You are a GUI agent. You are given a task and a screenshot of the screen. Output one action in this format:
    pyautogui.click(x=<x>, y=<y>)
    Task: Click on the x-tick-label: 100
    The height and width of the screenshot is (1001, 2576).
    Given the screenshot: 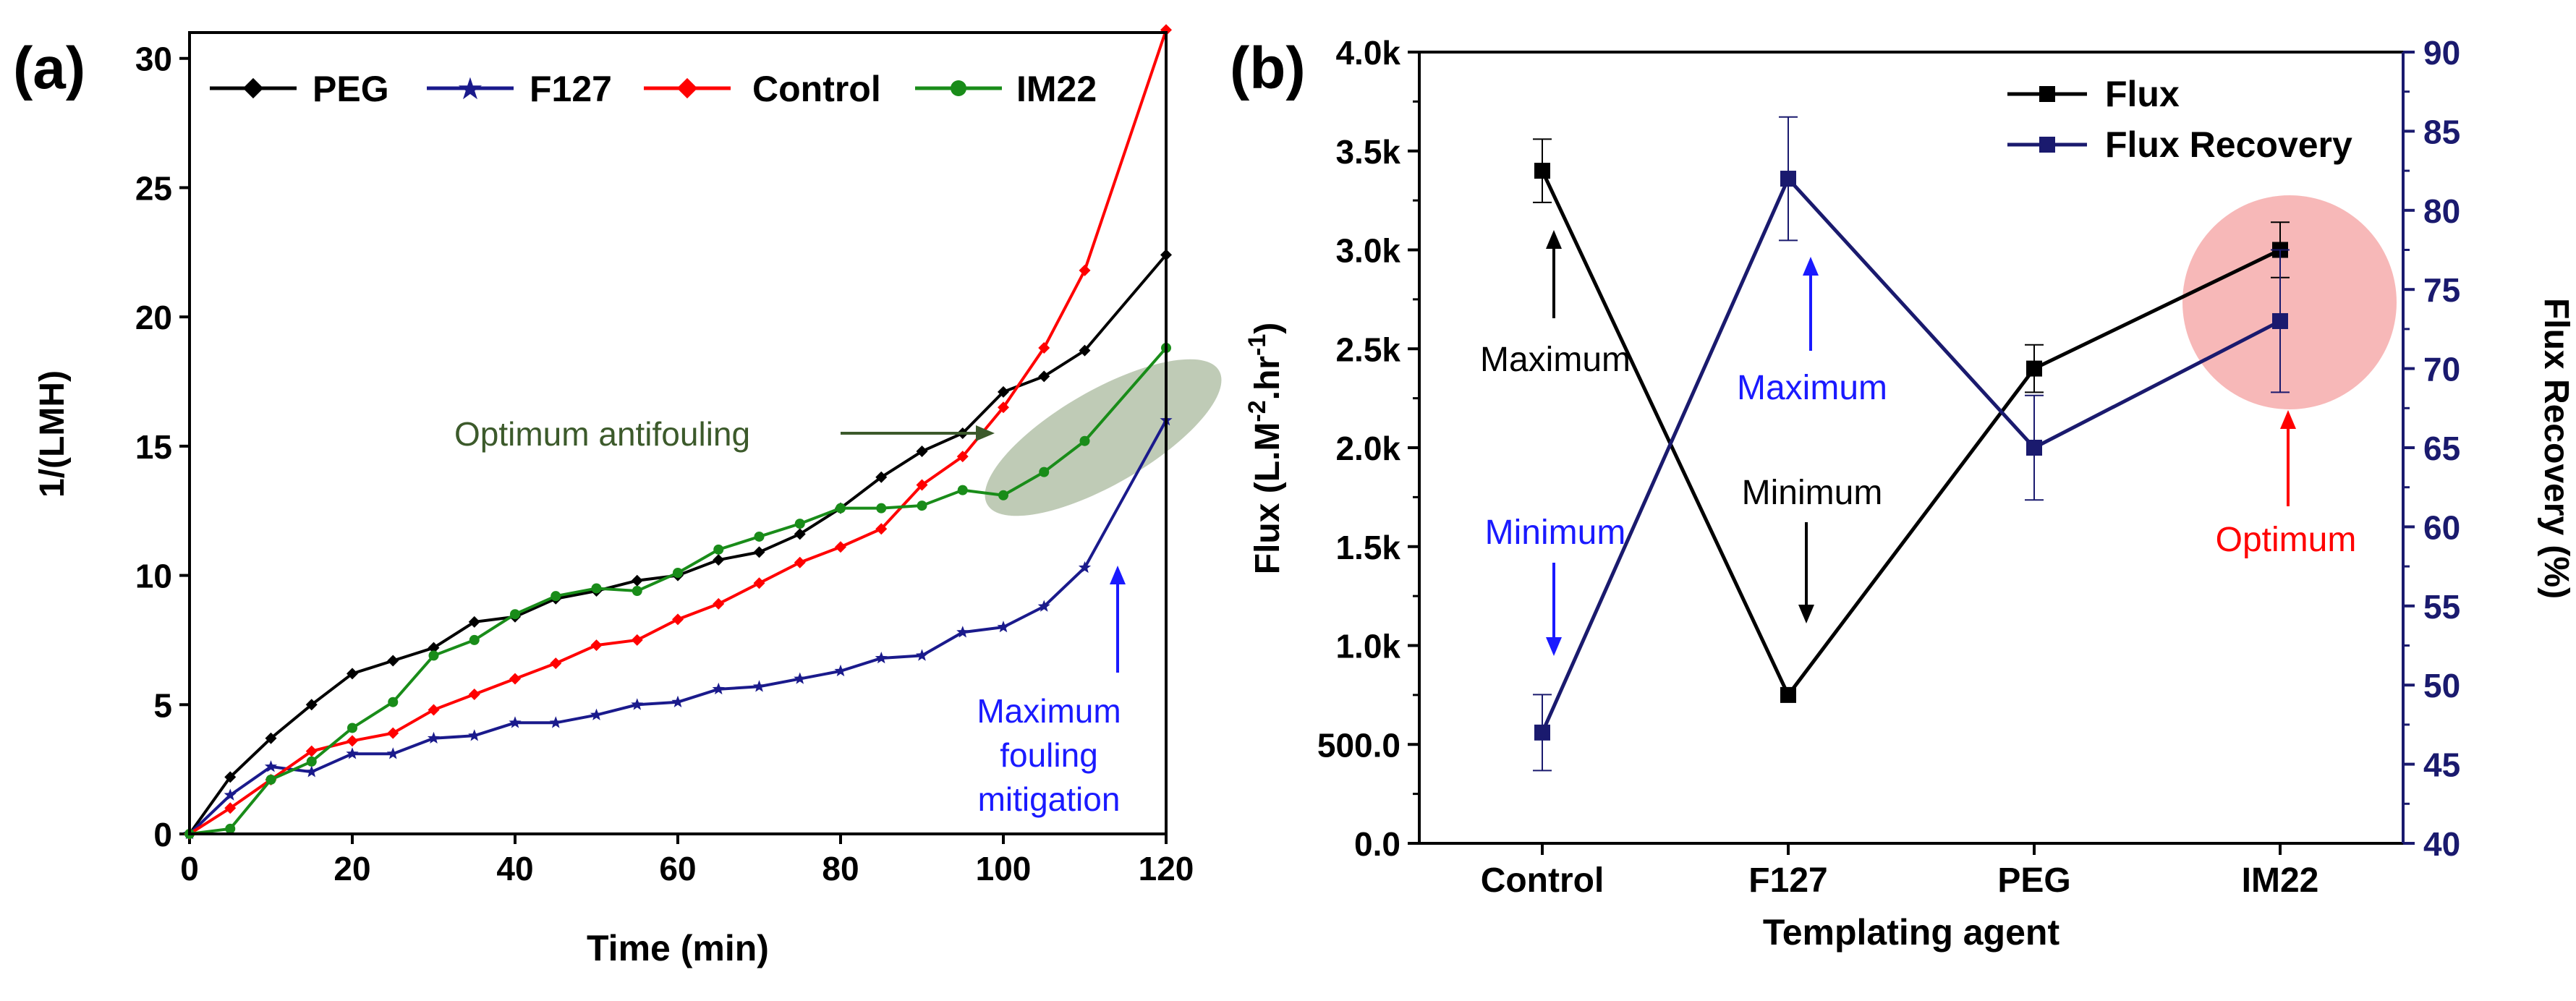 What is the action you would take?
    pyautogui.click(x=1004, y=869)
    